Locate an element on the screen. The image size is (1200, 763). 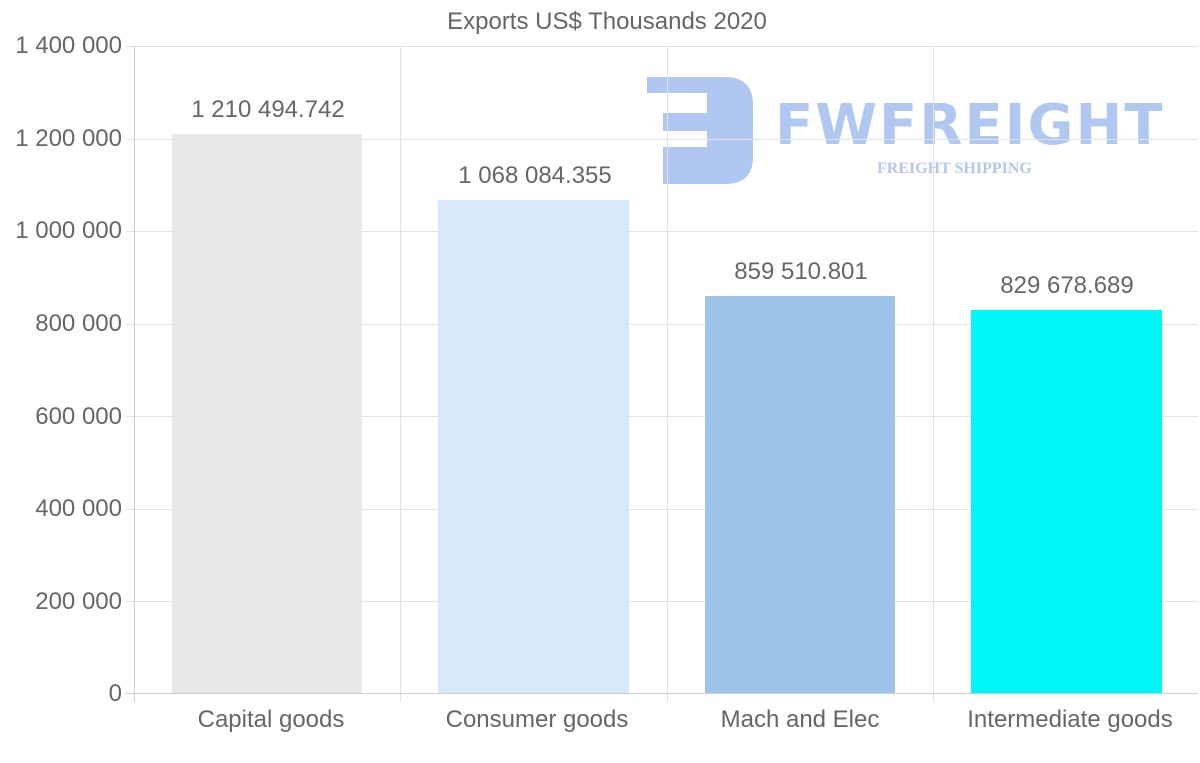
bar-value-label: 859 510.801 is located at coordinates (801, 271).